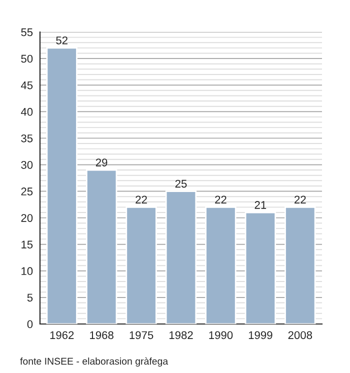 The image size is (350, 373). What do you see at coordinates (27, 164) in the screenshot?
I see `y-tick-label: 30` at bounding box center [27, 164].